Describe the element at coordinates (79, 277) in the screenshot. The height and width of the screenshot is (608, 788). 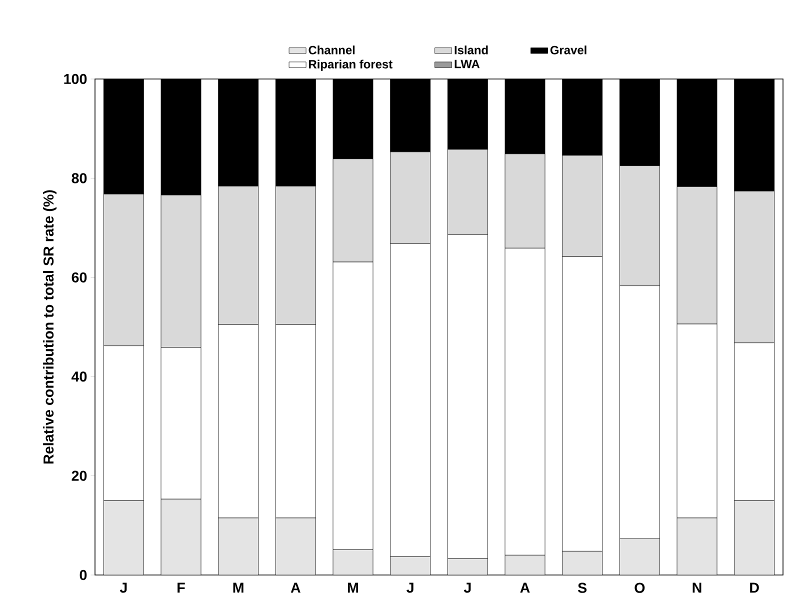
I see `y-tick-label: 60` at that location.